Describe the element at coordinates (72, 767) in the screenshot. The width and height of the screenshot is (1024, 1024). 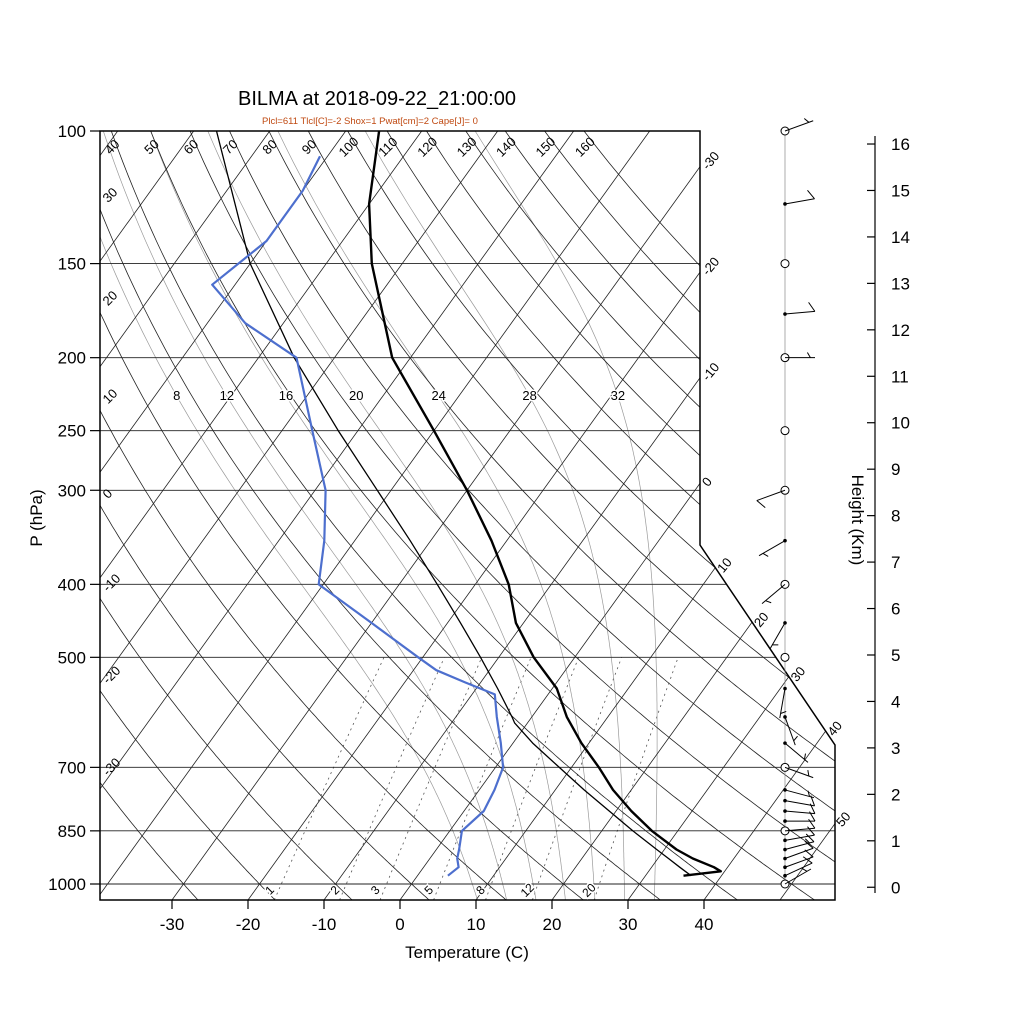
I see `grid-label: 700` at that location.